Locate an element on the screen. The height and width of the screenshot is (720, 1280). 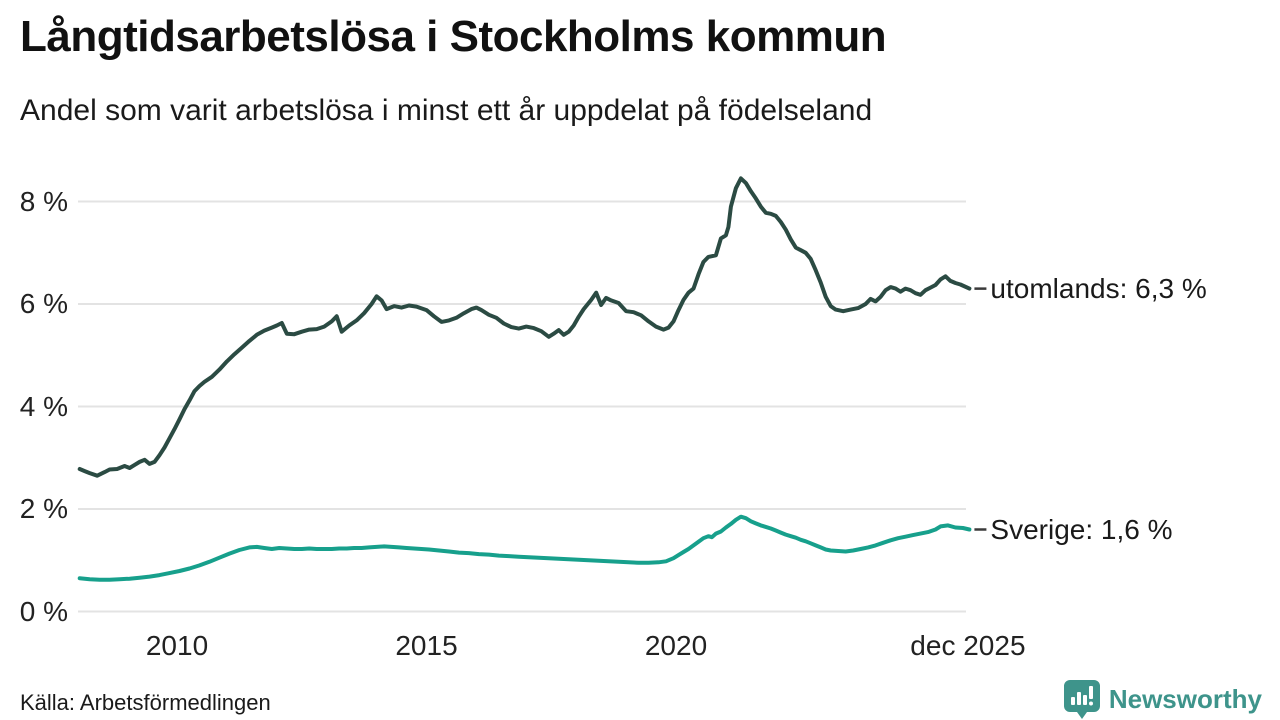
newsworthy-pin-icon is located at coordinates (1081, 699).